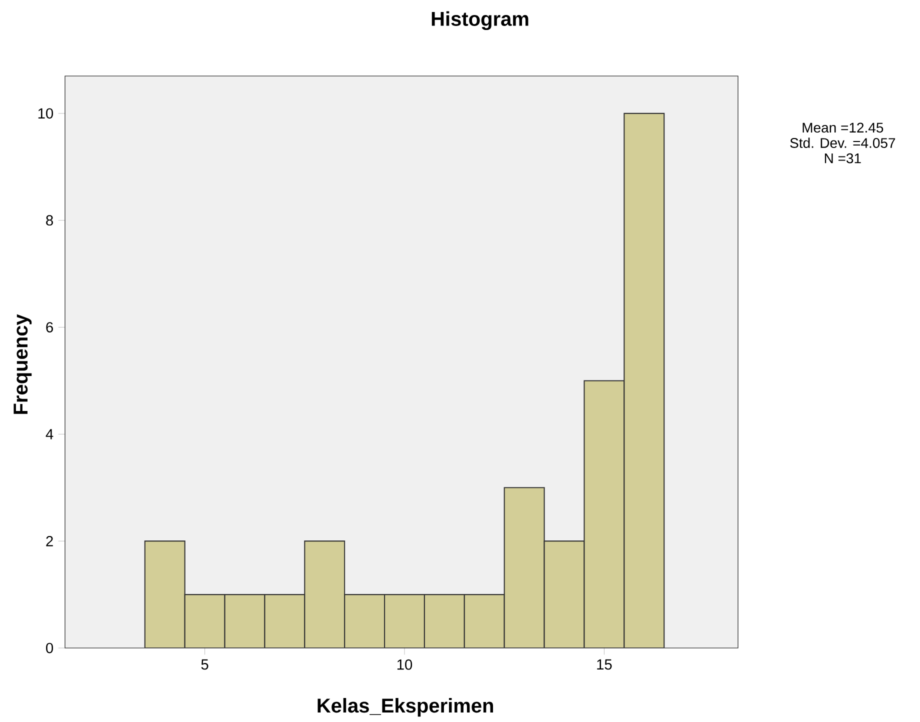 This screenshot has height=722, width=920. I want to click on y-axis-title: Frequency, so click(23, 364).